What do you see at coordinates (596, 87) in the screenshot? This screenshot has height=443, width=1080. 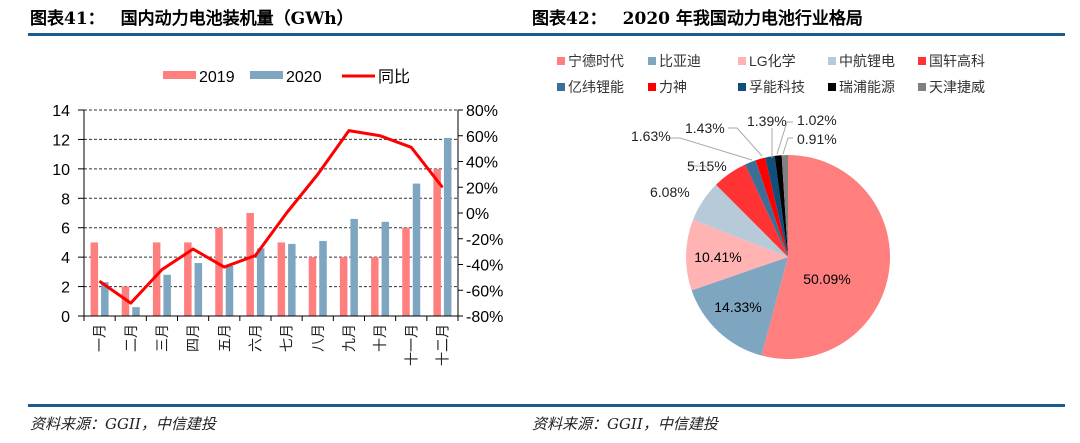 I see `legend-label: 亿纬锂能` at bounding box center [596, 87].